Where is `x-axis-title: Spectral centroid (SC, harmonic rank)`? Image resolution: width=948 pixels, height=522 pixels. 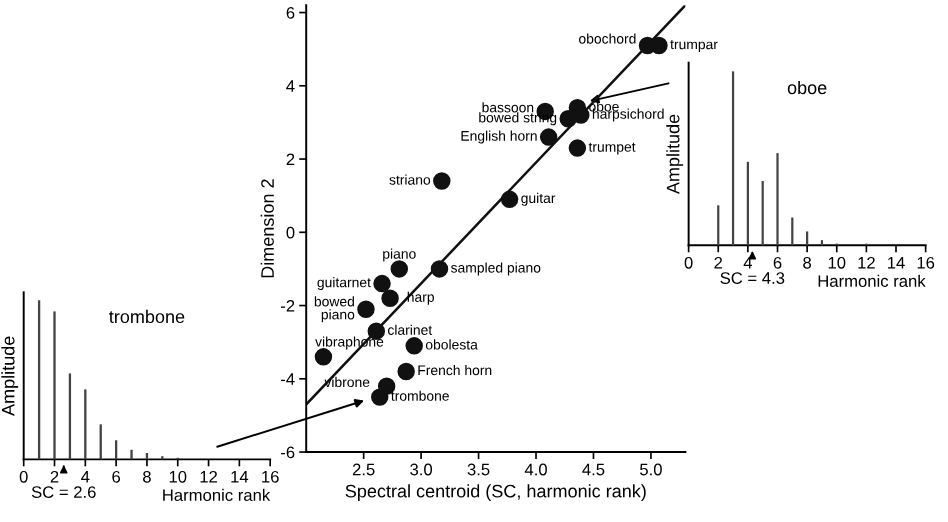 x-axis-title: Spectral centroid (SC, harmonic rank) is located at coordinates (495, 493).